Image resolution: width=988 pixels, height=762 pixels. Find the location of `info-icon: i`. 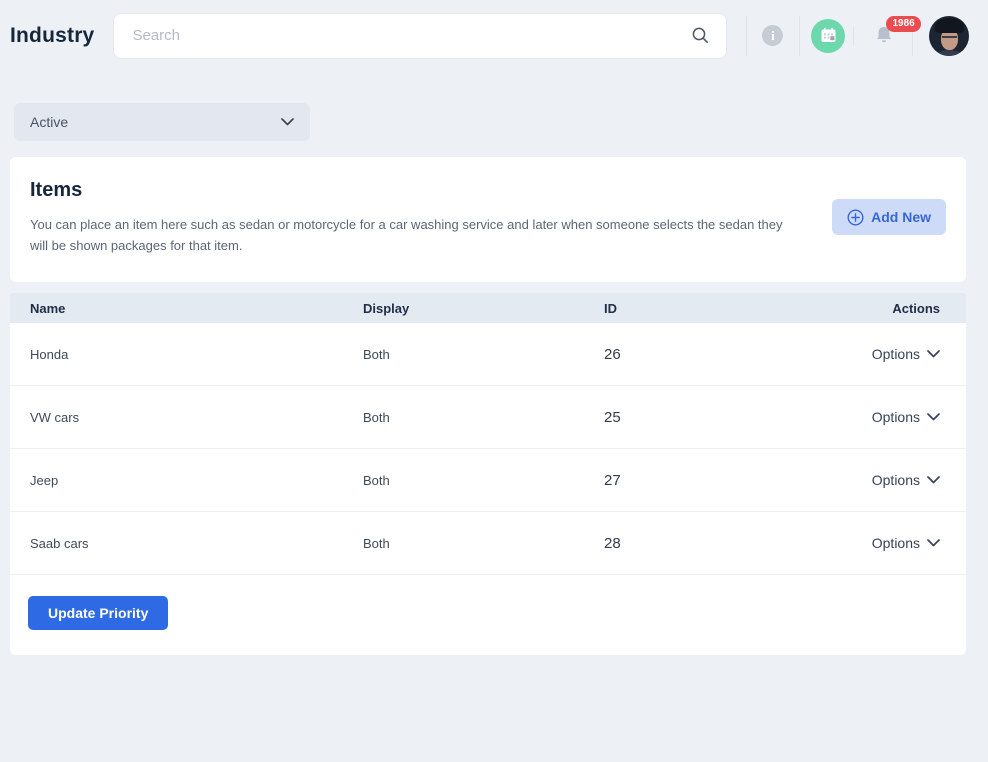

info-icon: i is located at coordinates (773, 35).